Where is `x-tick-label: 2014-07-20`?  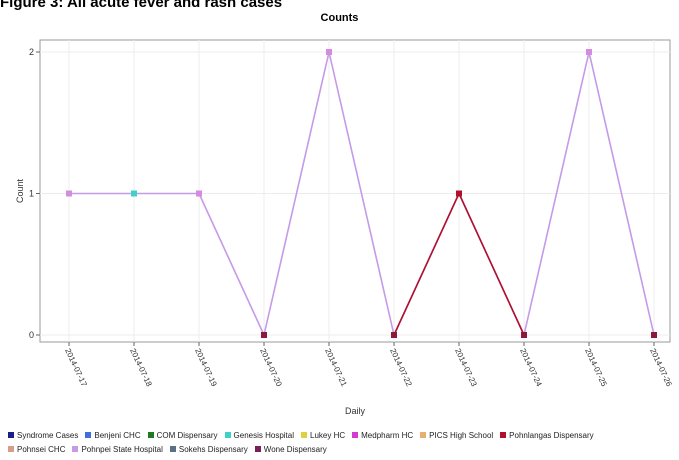
x-tick-label: 2014-07-20 is located at coordinates (271, 367).